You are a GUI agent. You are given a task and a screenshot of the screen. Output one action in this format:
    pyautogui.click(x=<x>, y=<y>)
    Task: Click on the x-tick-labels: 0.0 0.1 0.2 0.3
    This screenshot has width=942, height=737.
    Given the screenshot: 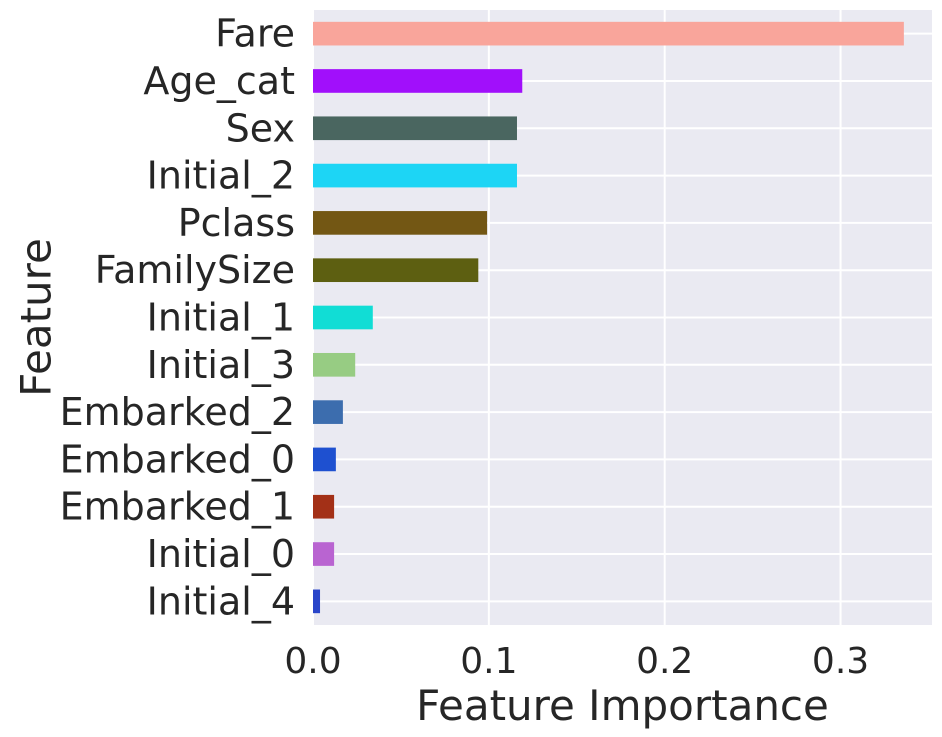 What is the action you would take?
    pyautogui.click(x=576, y=661)
    